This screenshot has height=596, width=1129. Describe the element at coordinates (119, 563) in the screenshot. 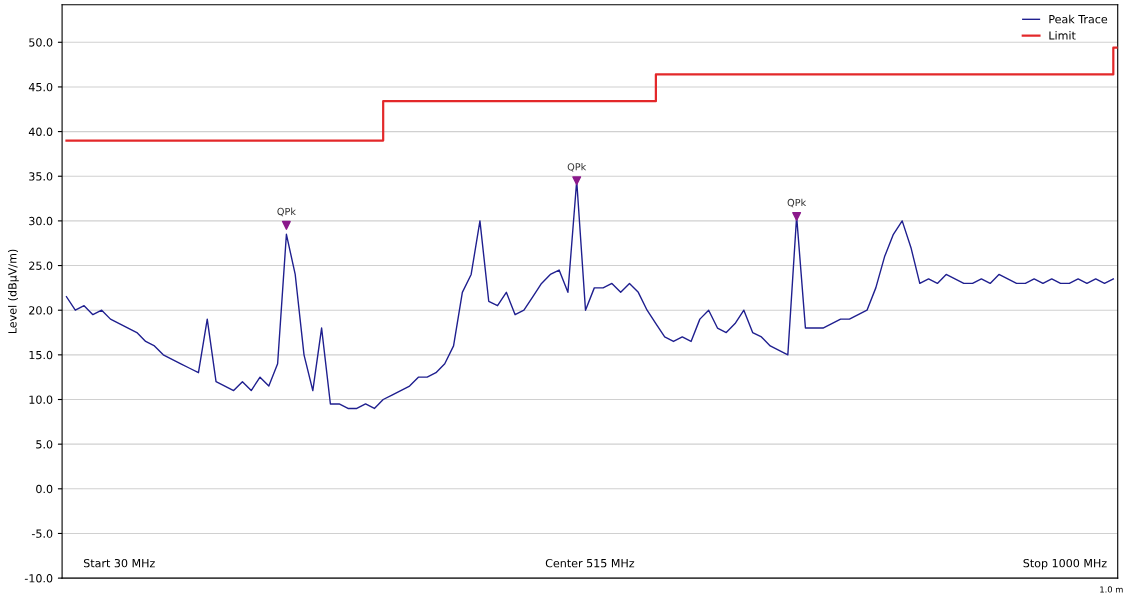

I see `annotation: Start 30 MHz` at that location.